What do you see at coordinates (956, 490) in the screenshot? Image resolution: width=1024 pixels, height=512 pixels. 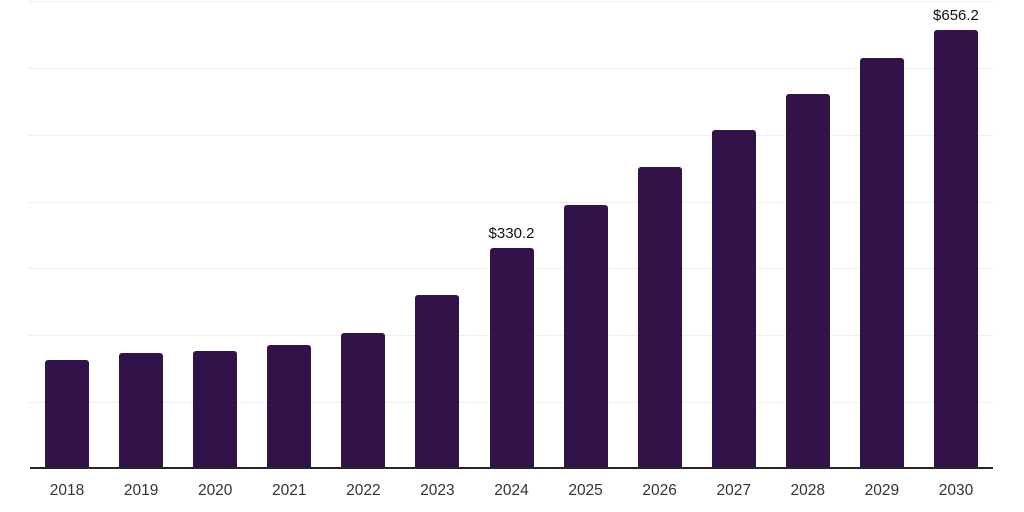 I see `x-tick-label: 2030` at bounding box center [956, 490].